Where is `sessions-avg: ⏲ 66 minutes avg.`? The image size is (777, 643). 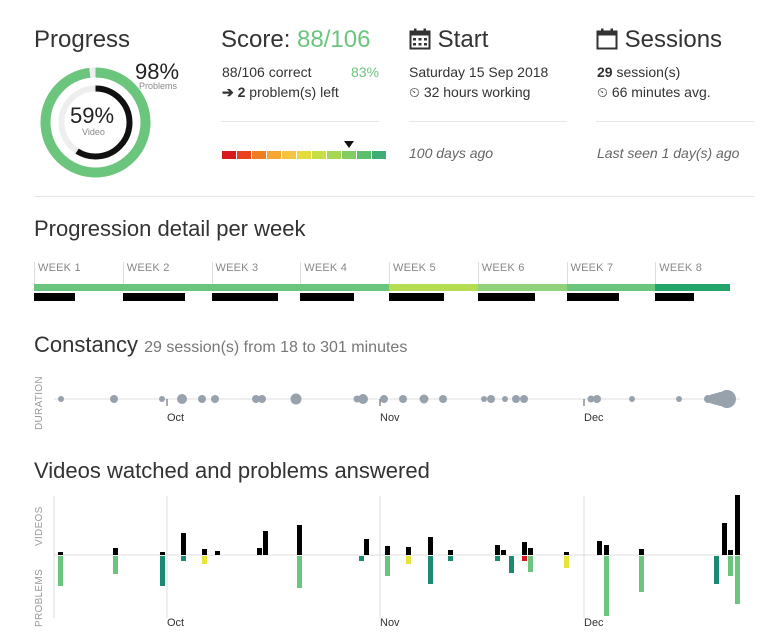
sessions-avg: ⏲ 66 minutes avg. is located at coordinates (654, 92).